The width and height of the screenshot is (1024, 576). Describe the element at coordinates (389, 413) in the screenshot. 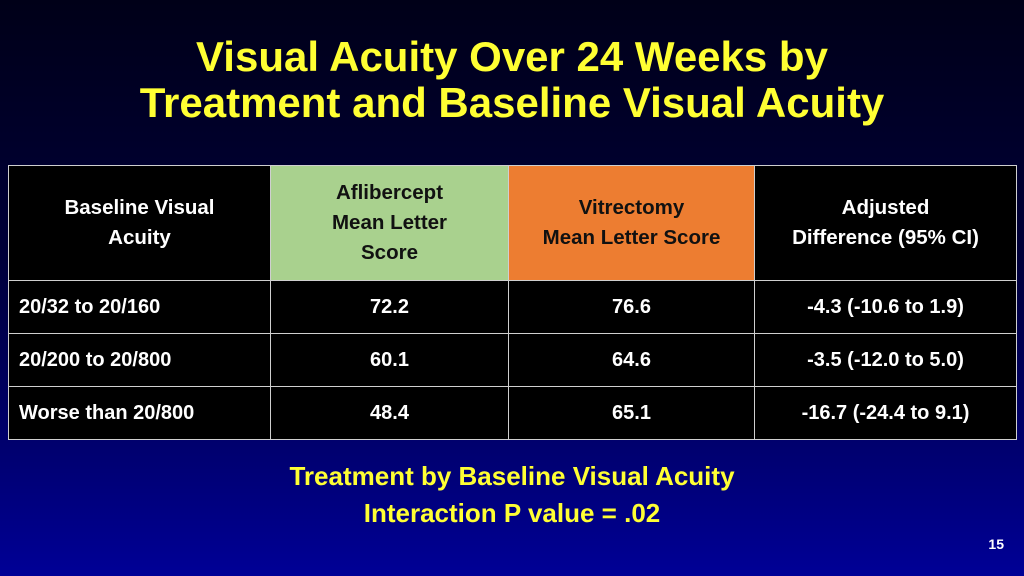

I see `cell-aflibercept: 48.4` at that location.